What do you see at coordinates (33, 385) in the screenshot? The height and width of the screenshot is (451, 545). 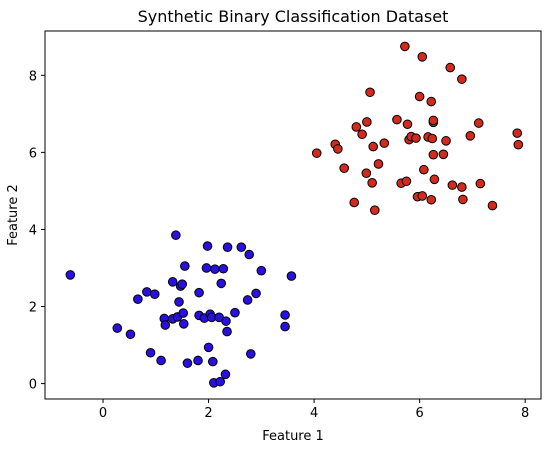 I see `y-tick-label: 0` at bounding box center [33, 385].